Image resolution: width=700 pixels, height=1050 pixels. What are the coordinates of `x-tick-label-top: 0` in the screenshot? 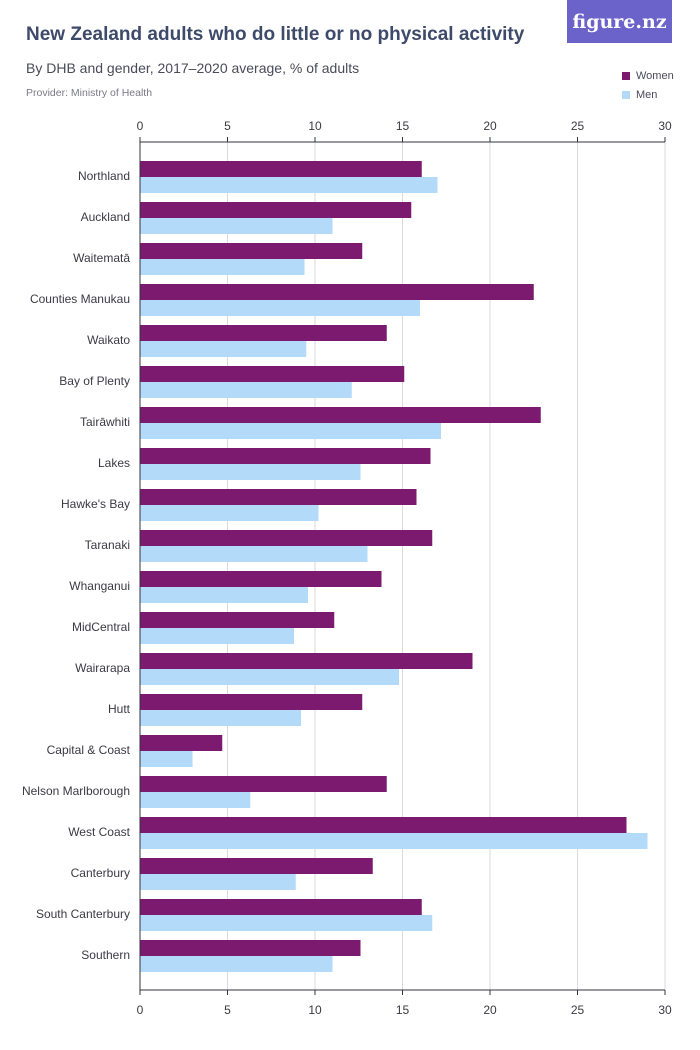 It's located at (140, 126).